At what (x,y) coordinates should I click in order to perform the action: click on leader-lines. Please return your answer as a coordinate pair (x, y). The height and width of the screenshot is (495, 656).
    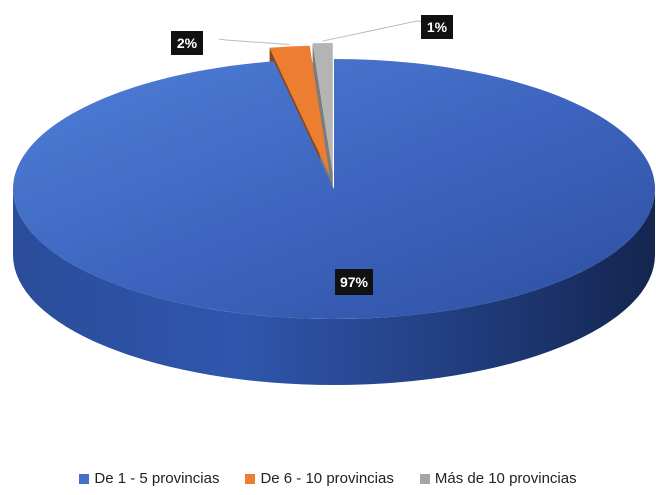
    Looking at the image, I should click on (328, 33).